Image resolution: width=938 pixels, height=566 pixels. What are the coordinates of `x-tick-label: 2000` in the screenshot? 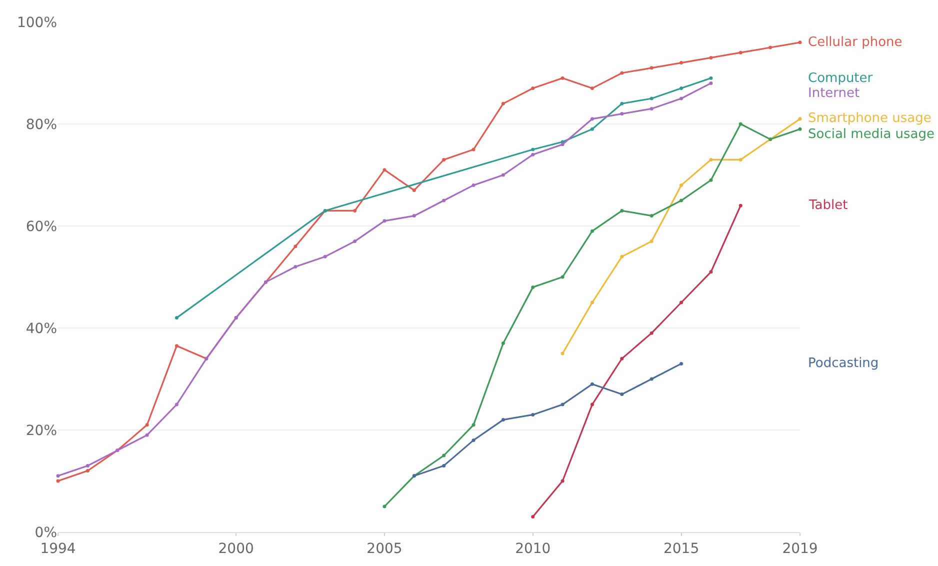 It's located at (236, 548).